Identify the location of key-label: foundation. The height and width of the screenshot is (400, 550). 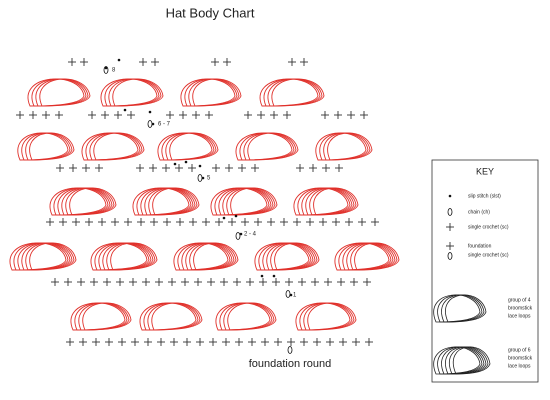
(480, 246).